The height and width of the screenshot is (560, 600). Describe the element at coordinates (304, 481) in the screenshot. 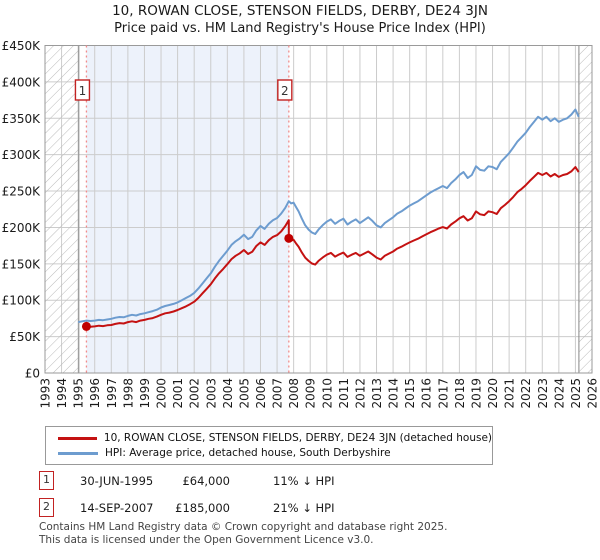

I see `sale-1-vs-hpi: 11% ↓ HPI` at that location.